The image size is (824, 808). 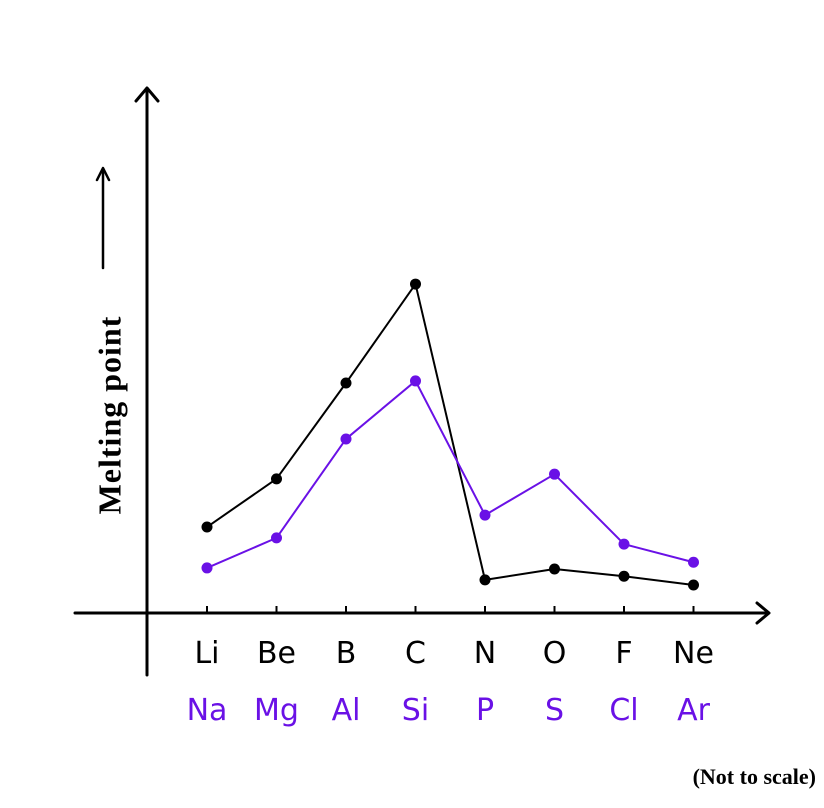 What do you see at coordinates (450, 474) in the screenshot?
I see `series-line` at bounding box center [450, 474].